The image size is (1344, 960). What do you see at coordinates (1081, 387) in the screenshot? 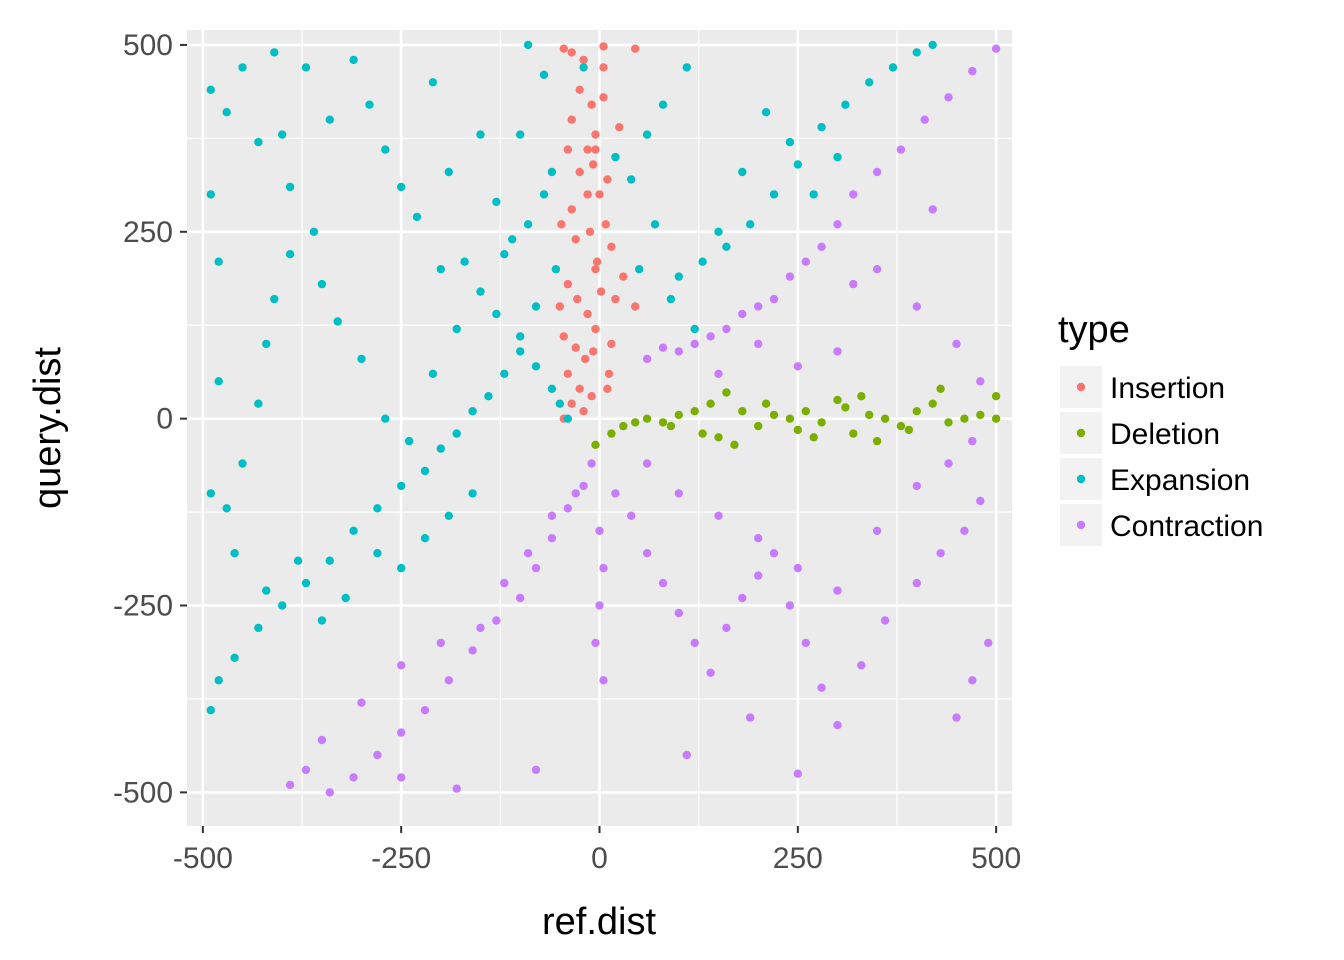
I see `legend-swatch-insertion` at bounding box center [1081, 387].